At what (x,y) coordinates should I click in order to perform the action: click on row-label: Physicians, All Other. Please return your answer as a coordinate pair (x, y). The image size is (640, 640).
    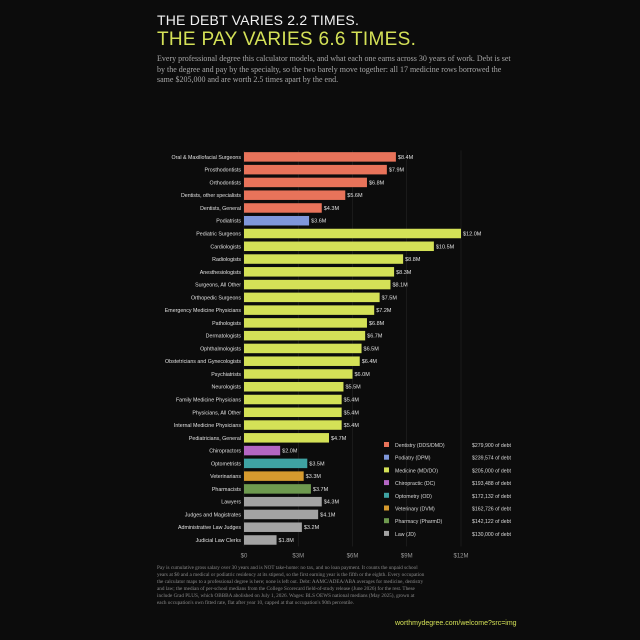
    Looking at the image, I should click on (216, 413).